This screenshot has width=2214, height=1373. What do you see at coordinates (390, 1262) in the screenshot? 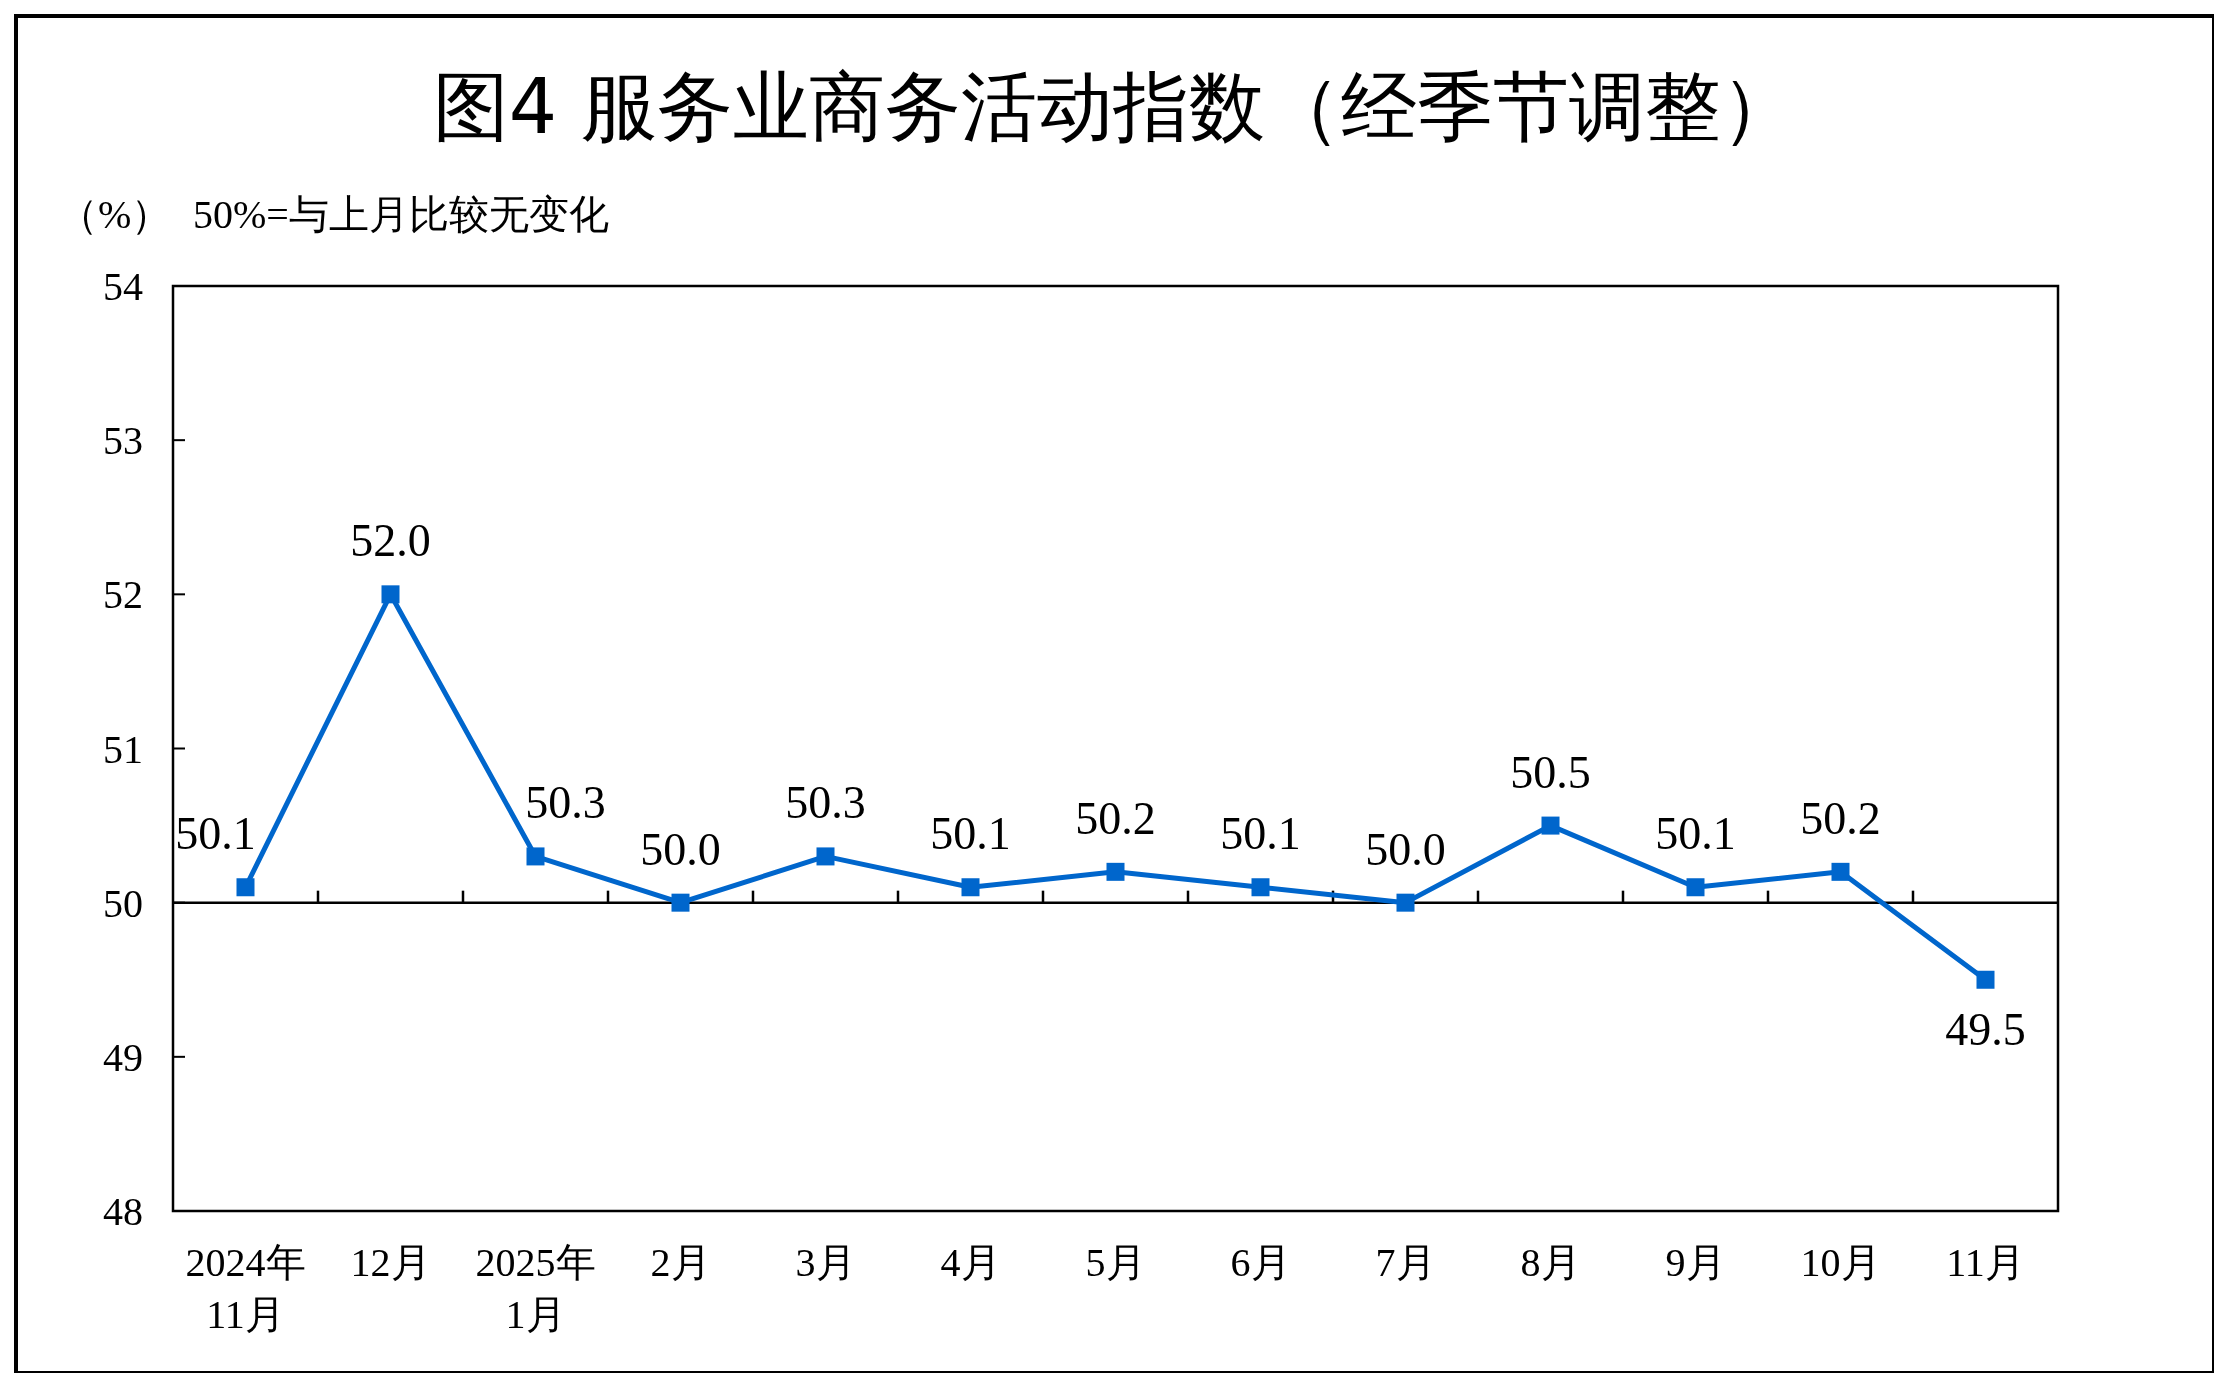
I see `x-tick-label: 12月` at bounding box center [390, 1262].